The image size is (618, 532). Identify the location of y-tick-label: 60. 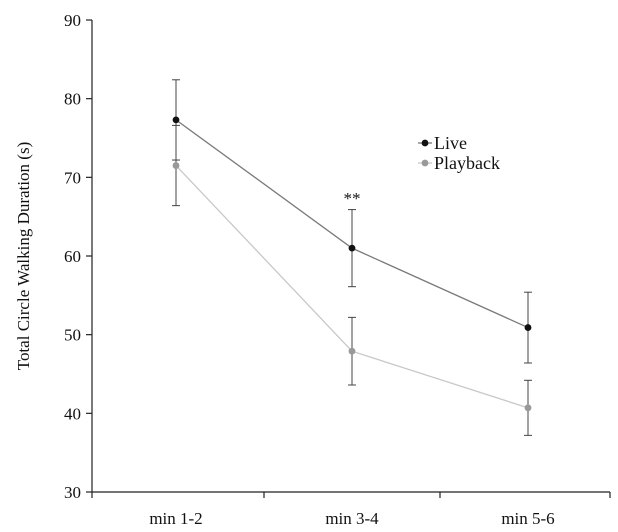
(72, 256).